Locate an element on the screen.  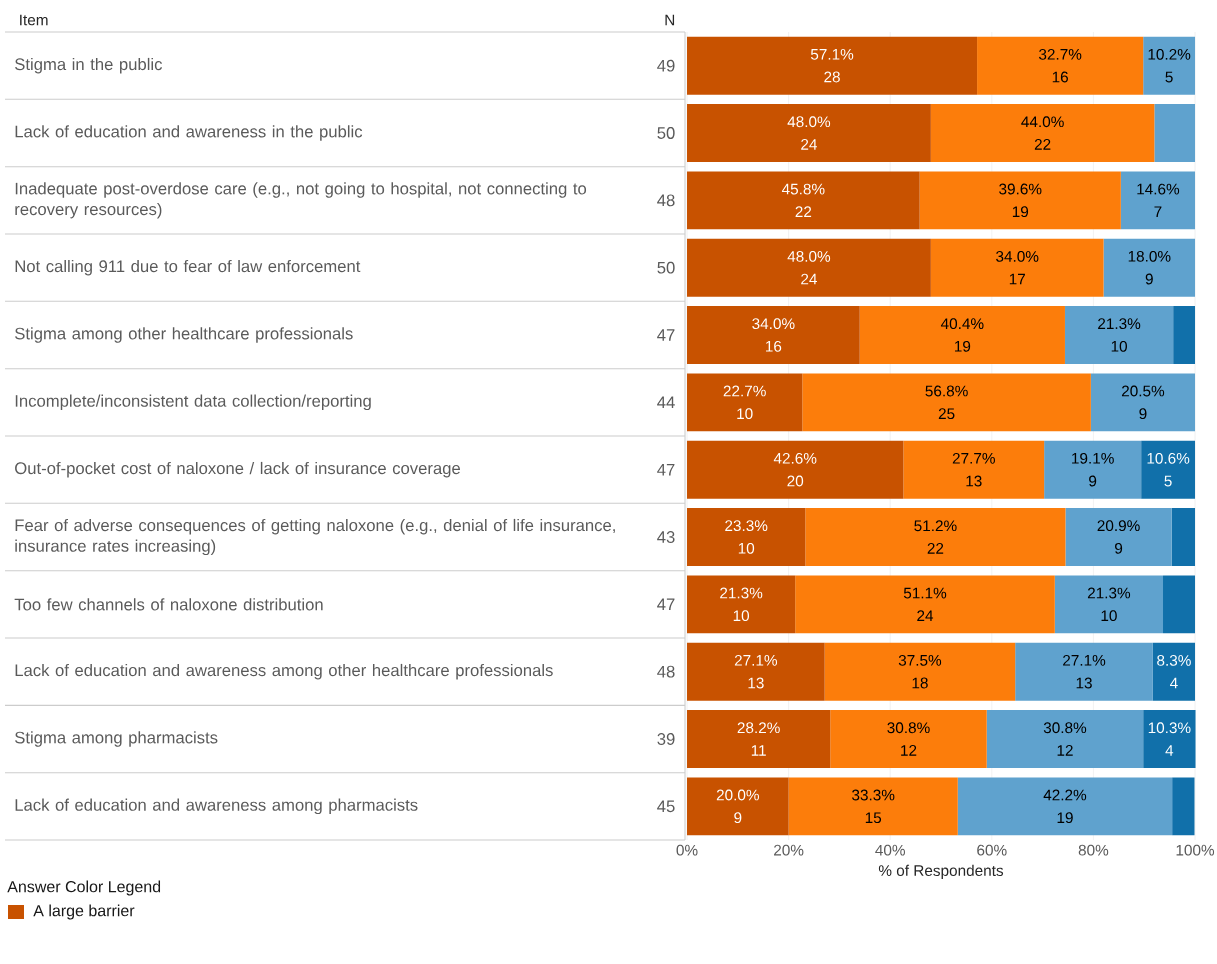
text: 17 is located at coordinates (1017, 279).